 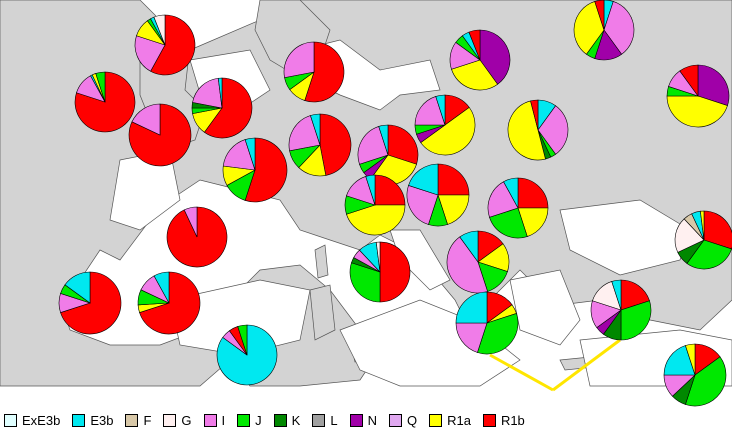 I want to click on highlight-lines, so click(x=555, y=365).